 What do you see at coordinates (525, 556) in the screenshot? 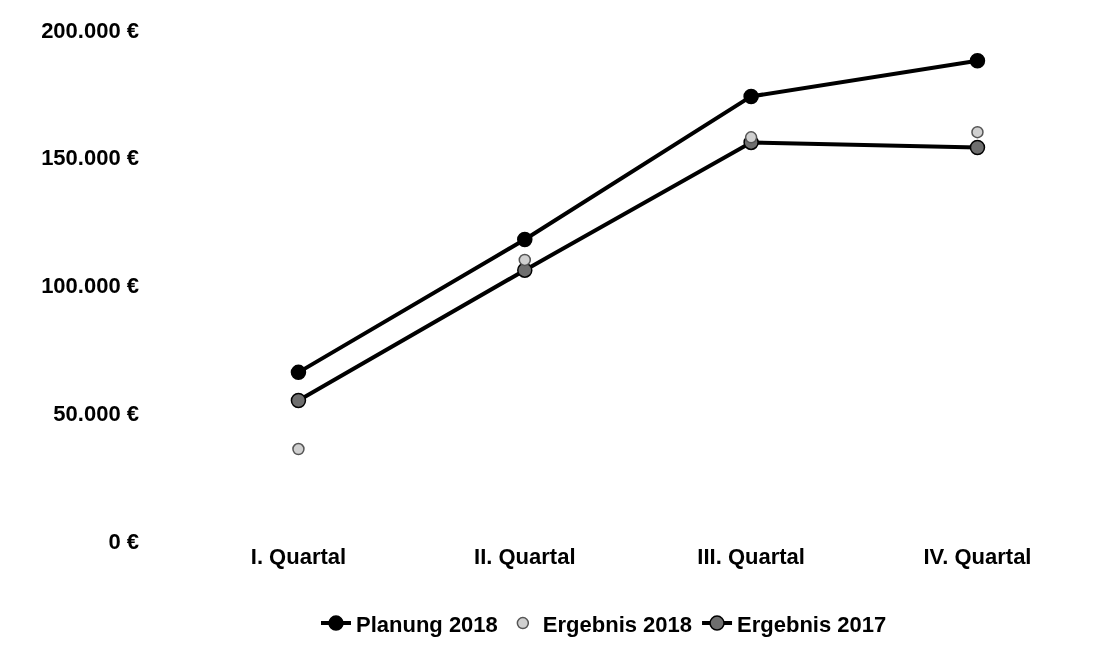
I see `x-tick-label: II. Quartal` at bounding box center [525, 556].